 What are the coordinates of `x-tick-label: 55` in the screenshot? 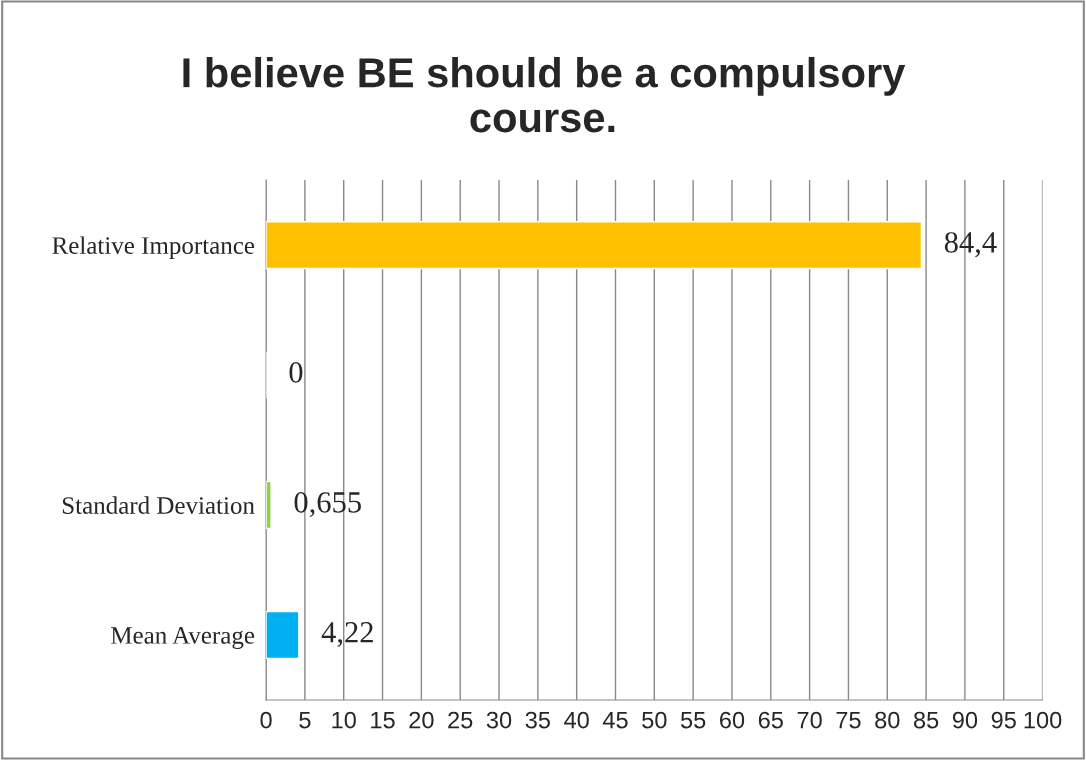 It's located at (693, 720).